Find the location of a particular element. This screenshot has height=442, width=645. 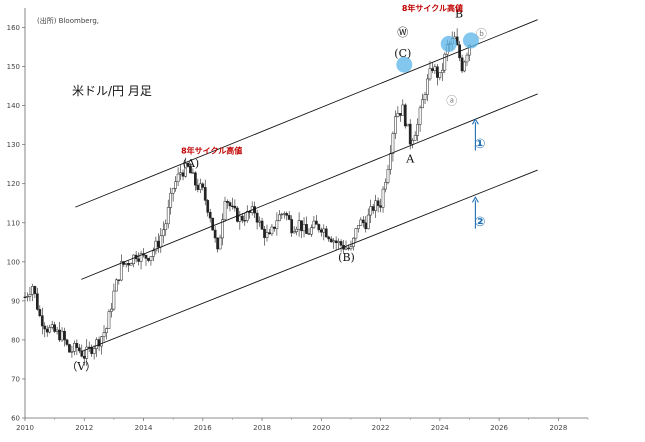

wave-label: ⓑ is located at coordinates (481, 33).